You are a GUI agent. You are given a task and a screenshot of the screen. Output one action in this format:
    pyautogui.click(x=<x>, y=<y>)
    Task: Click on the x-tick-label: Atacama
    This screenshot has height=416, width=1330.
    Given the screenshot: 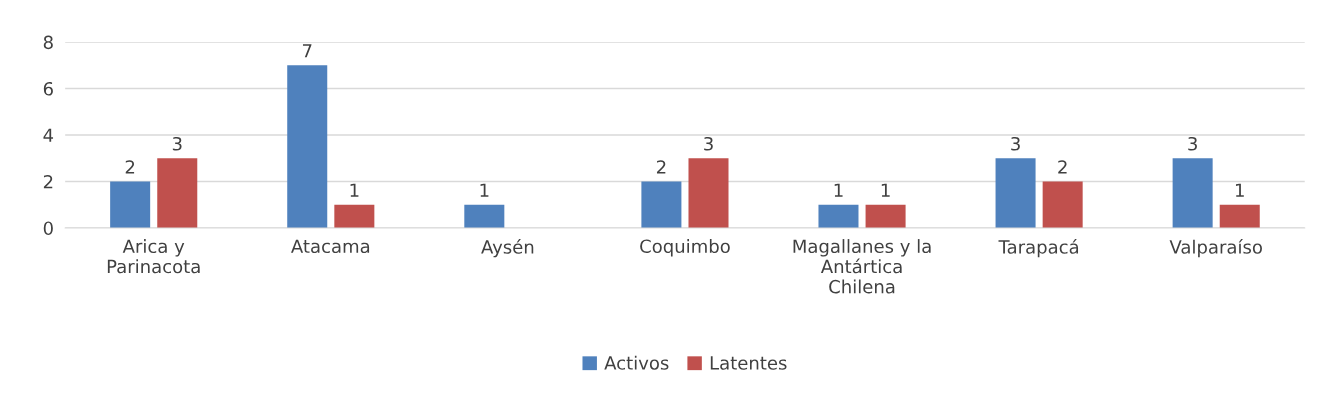 What is the action you would take?
    pyautogui.click(x=330, y=246)
    